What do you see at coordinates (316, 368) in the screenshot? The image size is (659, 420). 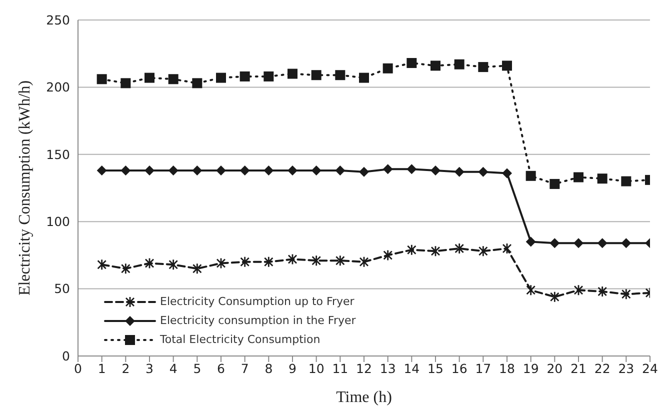 I see `x-tick-label: 10` at bounding box center [316, 368].